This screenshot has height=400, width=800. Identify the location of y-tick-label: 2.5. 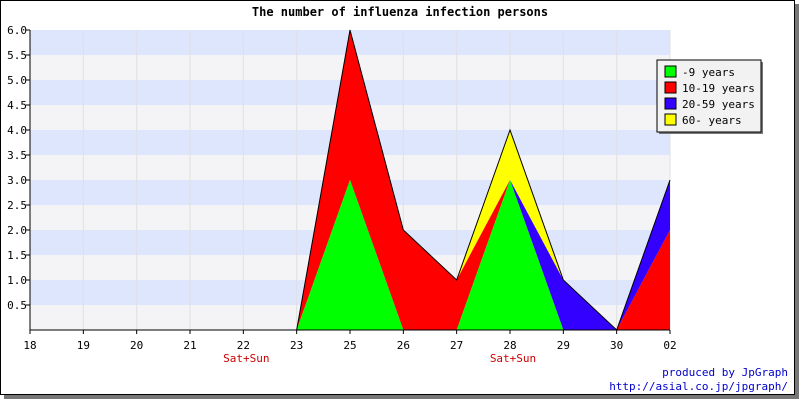
(17, 205).